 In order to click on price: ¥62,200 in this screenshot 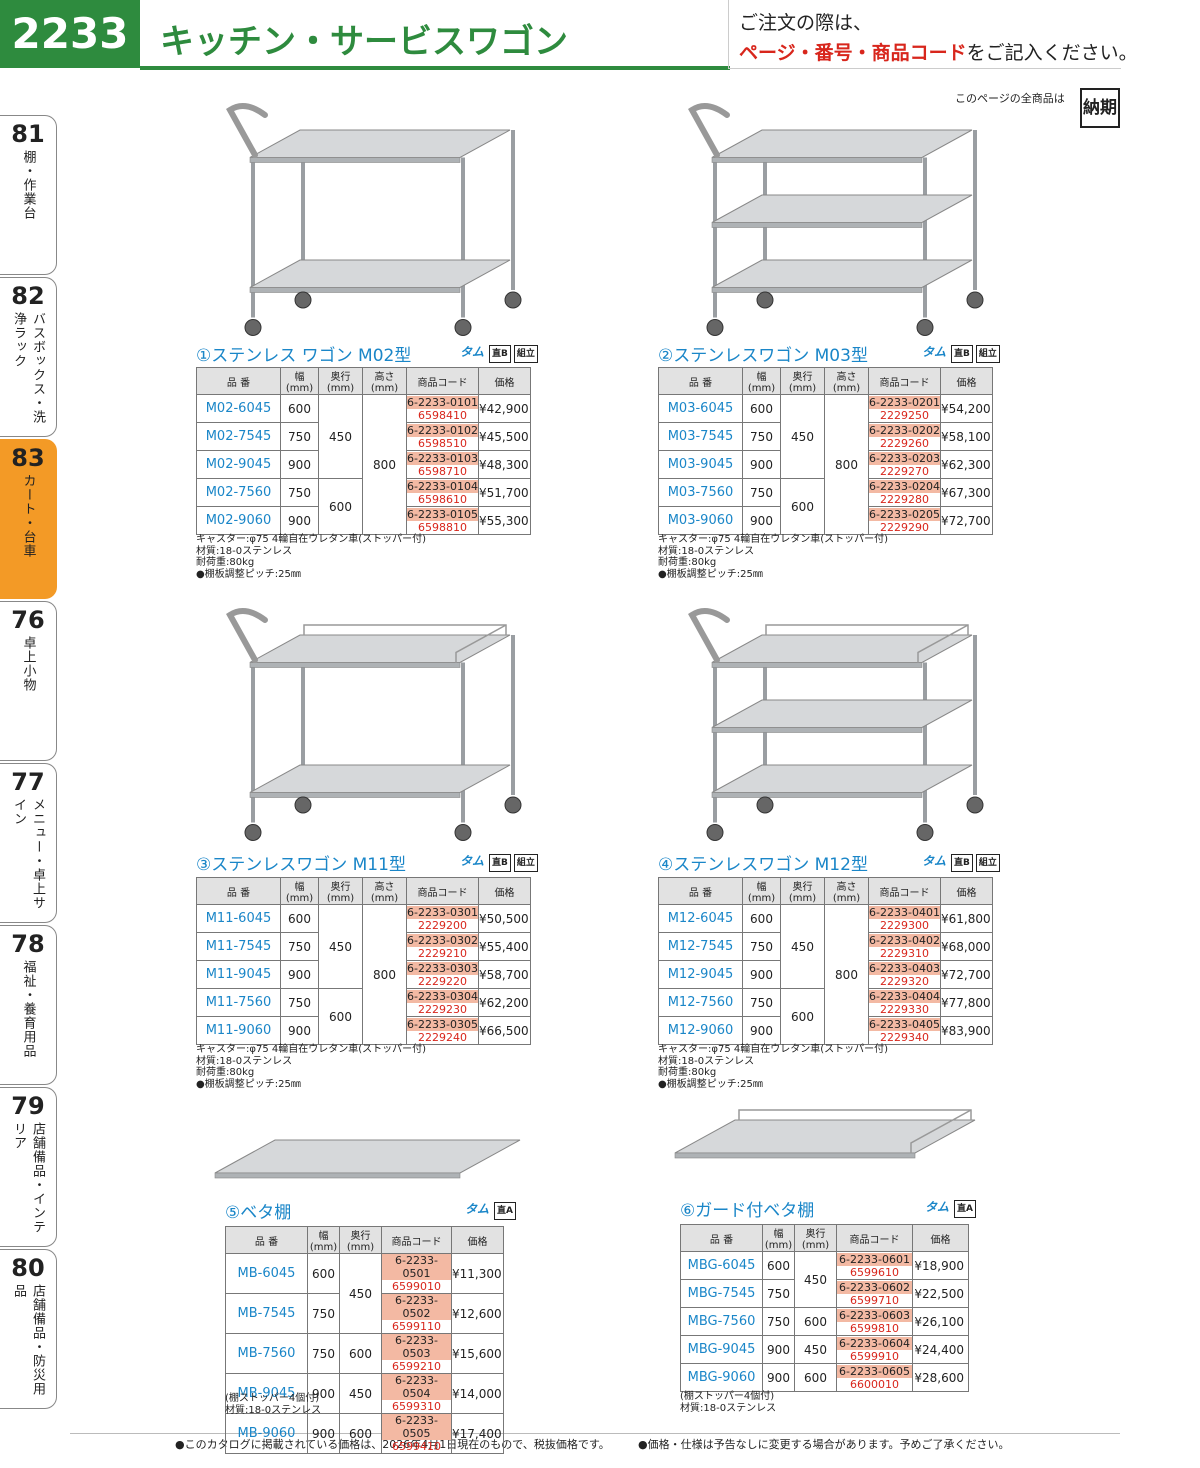, I will do `click(504, 1002)`.